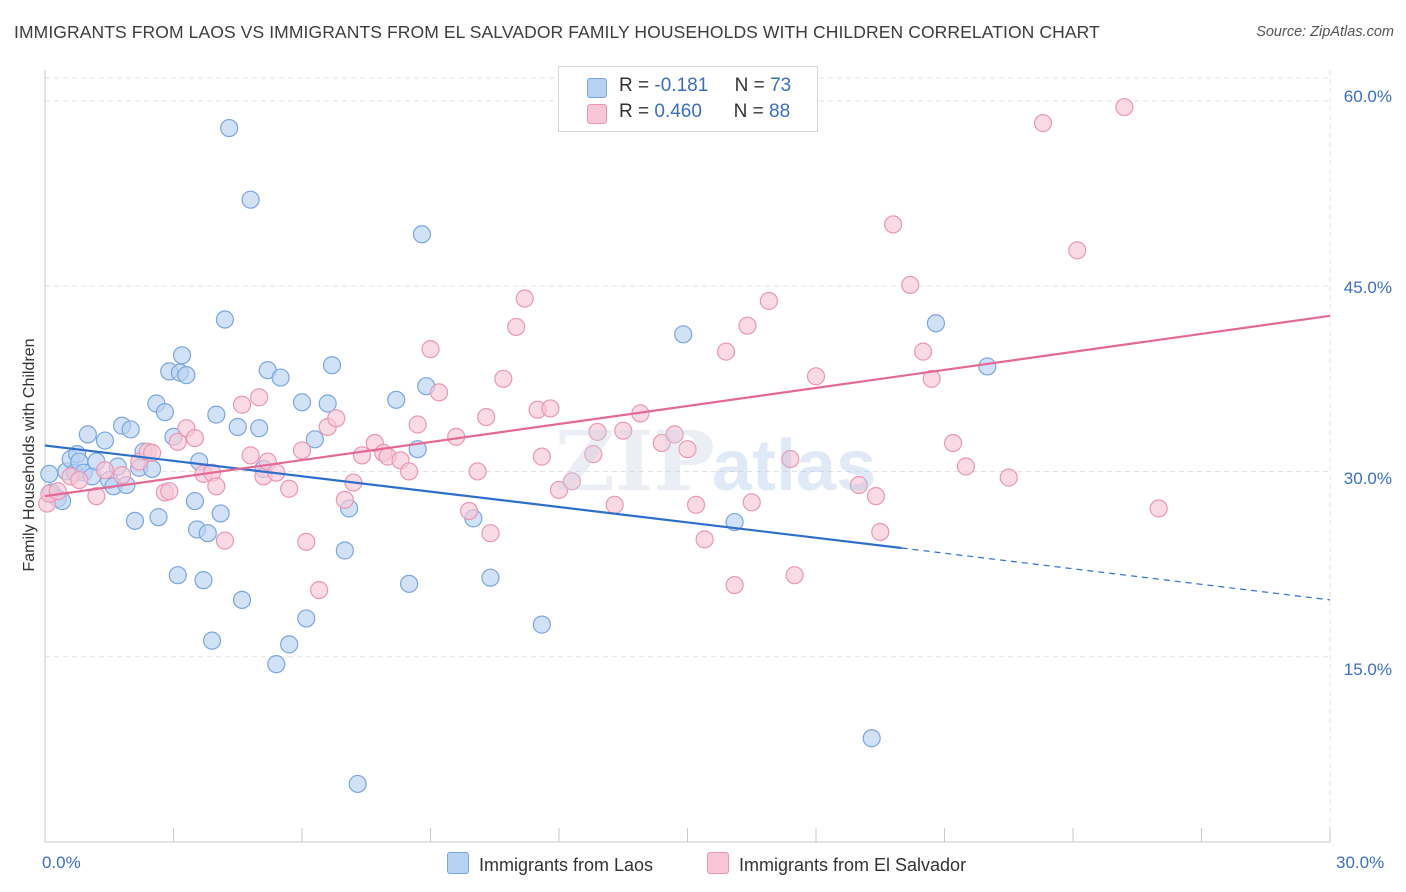 The width and height of the screenshot is (1406, 892). I want to click on zipatlas-watermark: ZIP atlas, so click(715, 462).